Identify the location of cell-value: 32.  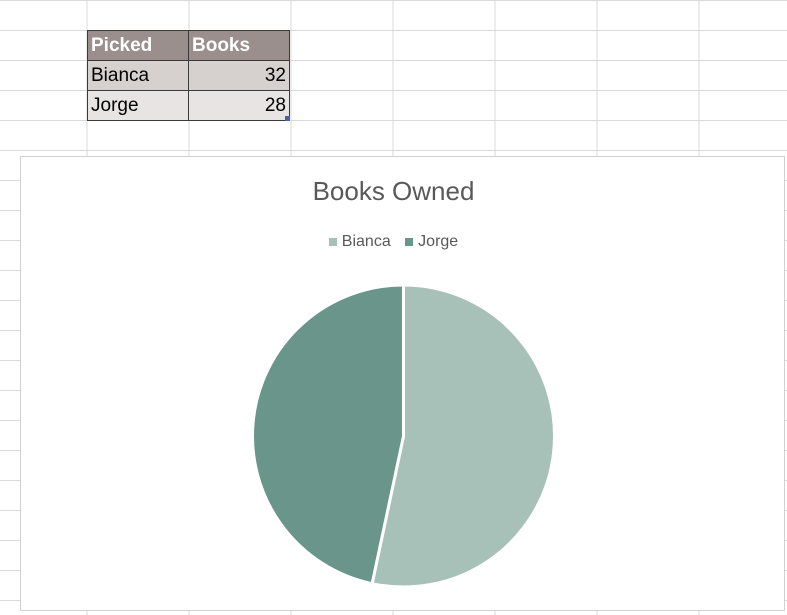
(239, 75).